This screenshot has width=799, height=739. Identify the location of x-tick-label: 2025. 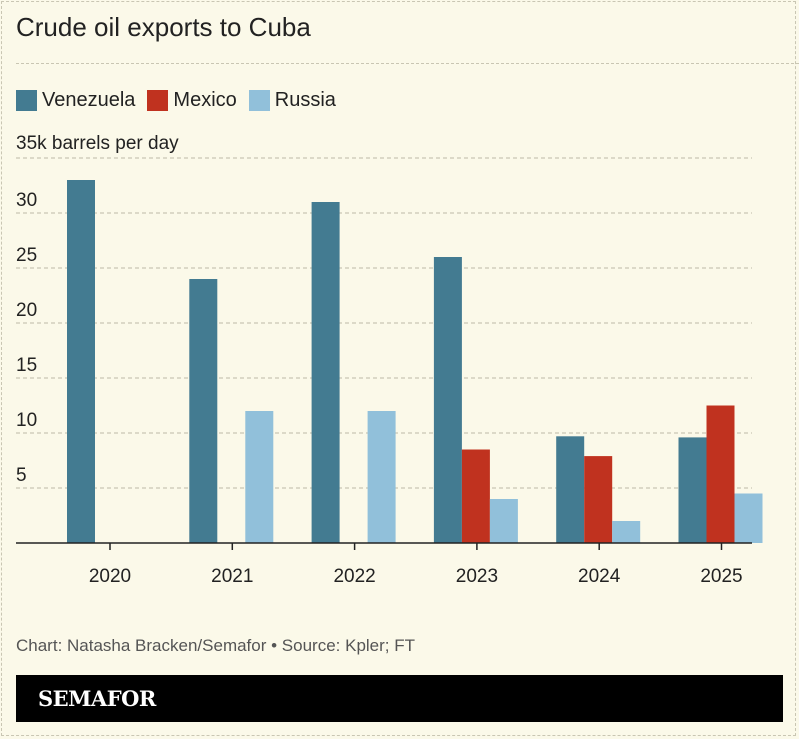
(721, 576).